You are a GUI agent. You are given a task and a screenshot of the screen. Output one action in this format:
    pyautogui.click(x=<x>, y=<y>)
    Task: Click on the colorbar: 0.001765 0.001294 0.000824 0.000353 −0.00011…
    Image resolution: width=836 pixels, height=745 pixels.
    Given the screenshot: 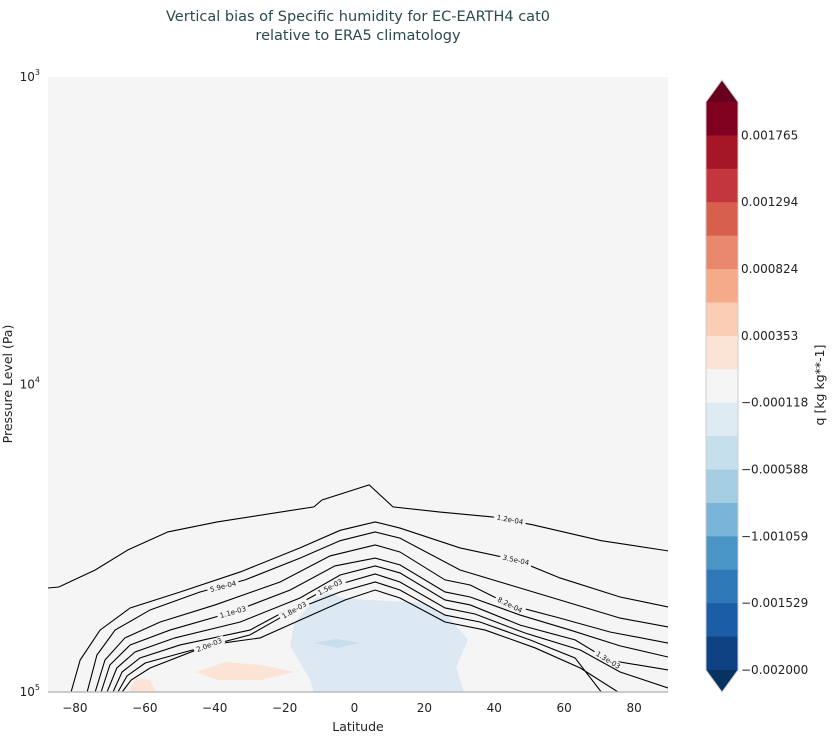 What is the action you would take?
    pyautogui.click(x=756, y=386)
    